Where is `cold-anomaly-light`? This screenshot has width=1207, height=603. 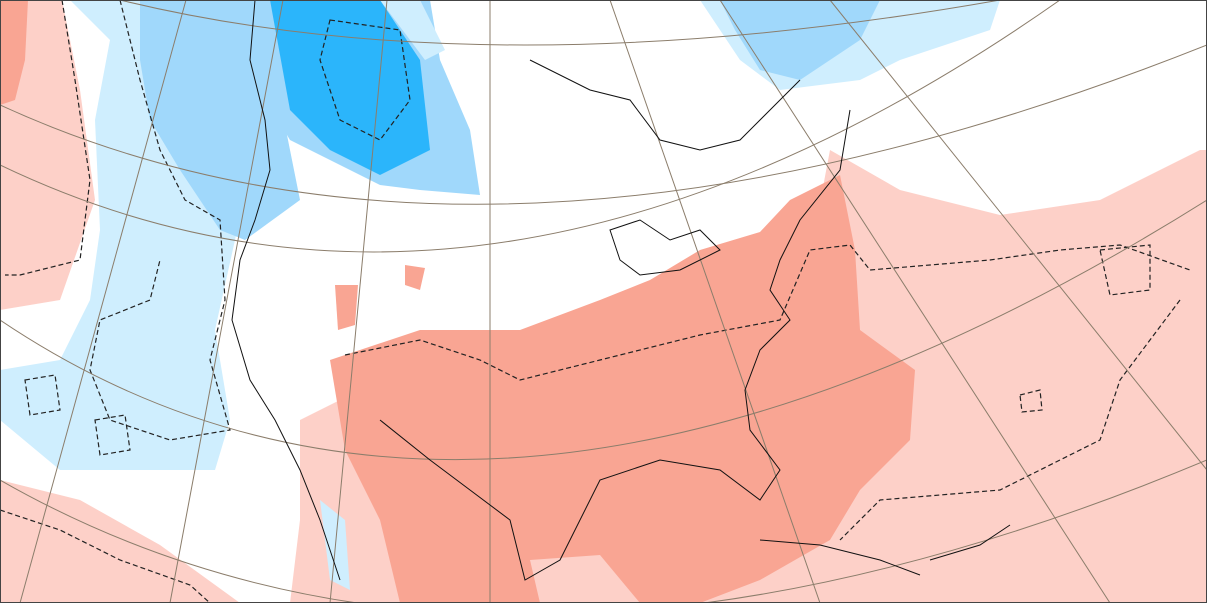 cold-anomaly-light is located at coordinates (412, 30).